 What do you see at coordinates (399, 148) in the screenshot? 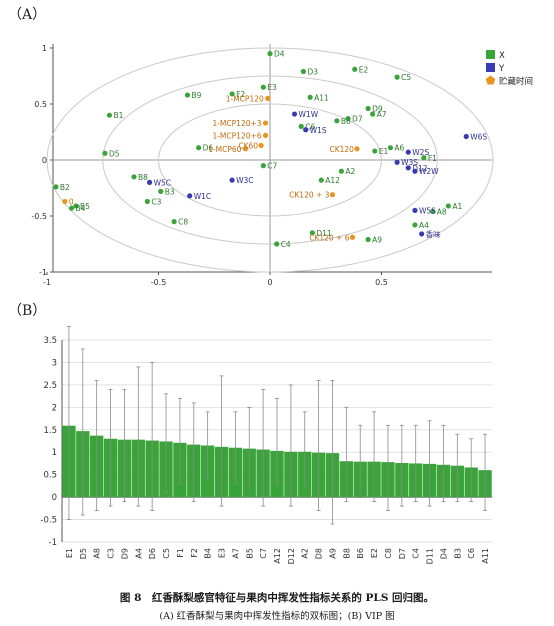
I see `point-label: A6` at bounding box center [399, 148].